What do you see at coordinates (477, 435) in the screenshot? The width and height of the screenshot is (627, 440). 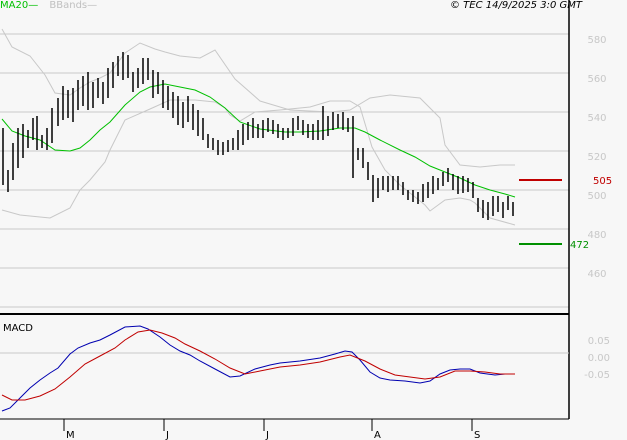 I see `x-label-s: S` at bounding box center [477, 435].